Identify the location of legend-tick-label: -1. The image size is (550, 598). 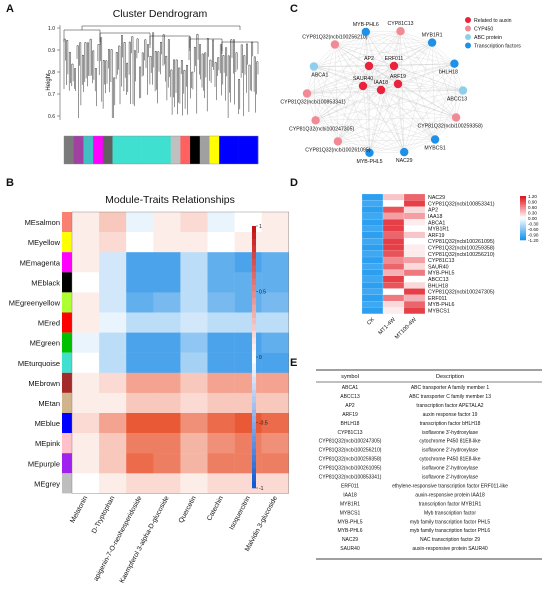
(261, 489).